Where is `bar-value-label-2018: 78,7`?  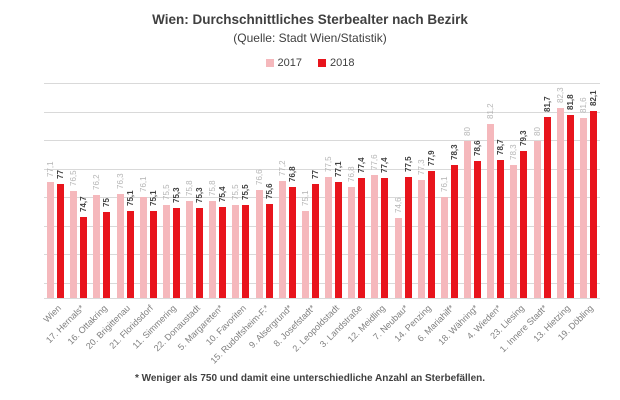 bar-value-label-2018: 78,7 is located at coordinates (501, 147).